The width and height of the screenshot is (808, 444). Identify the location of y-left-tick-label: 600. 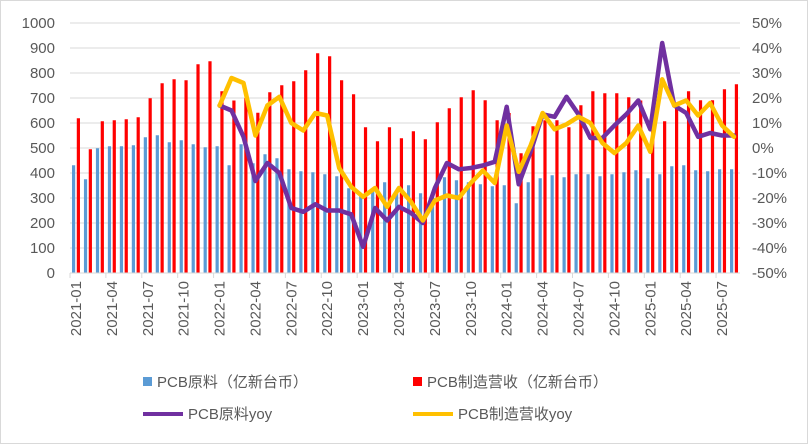
(42, 123).